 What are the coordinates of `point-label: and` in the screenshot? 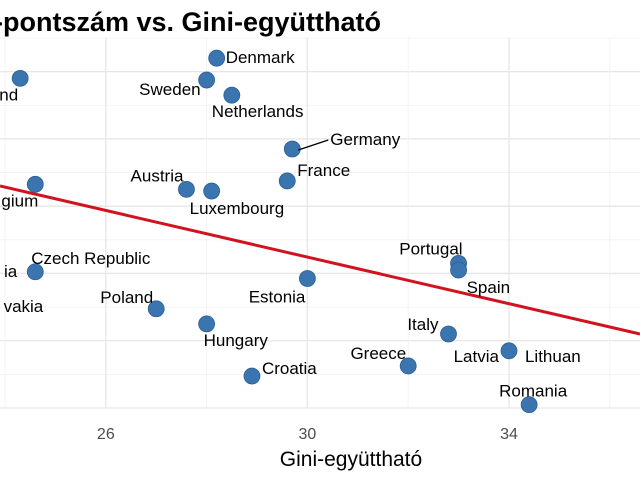 It's located at (9, 94).